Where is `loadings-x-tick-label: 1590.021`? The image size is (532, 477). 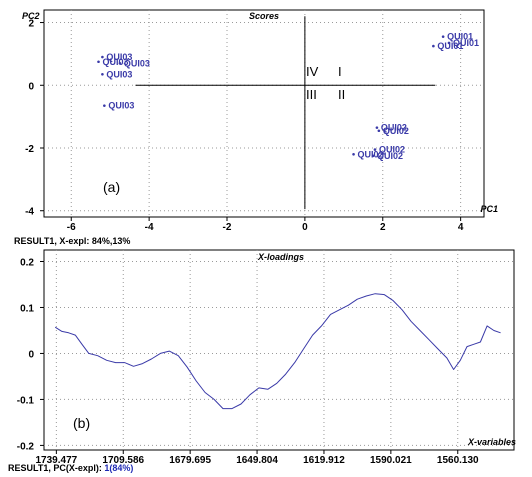
loadings-x-tick-label: 1590.021 is located at coordinates (391, 460).